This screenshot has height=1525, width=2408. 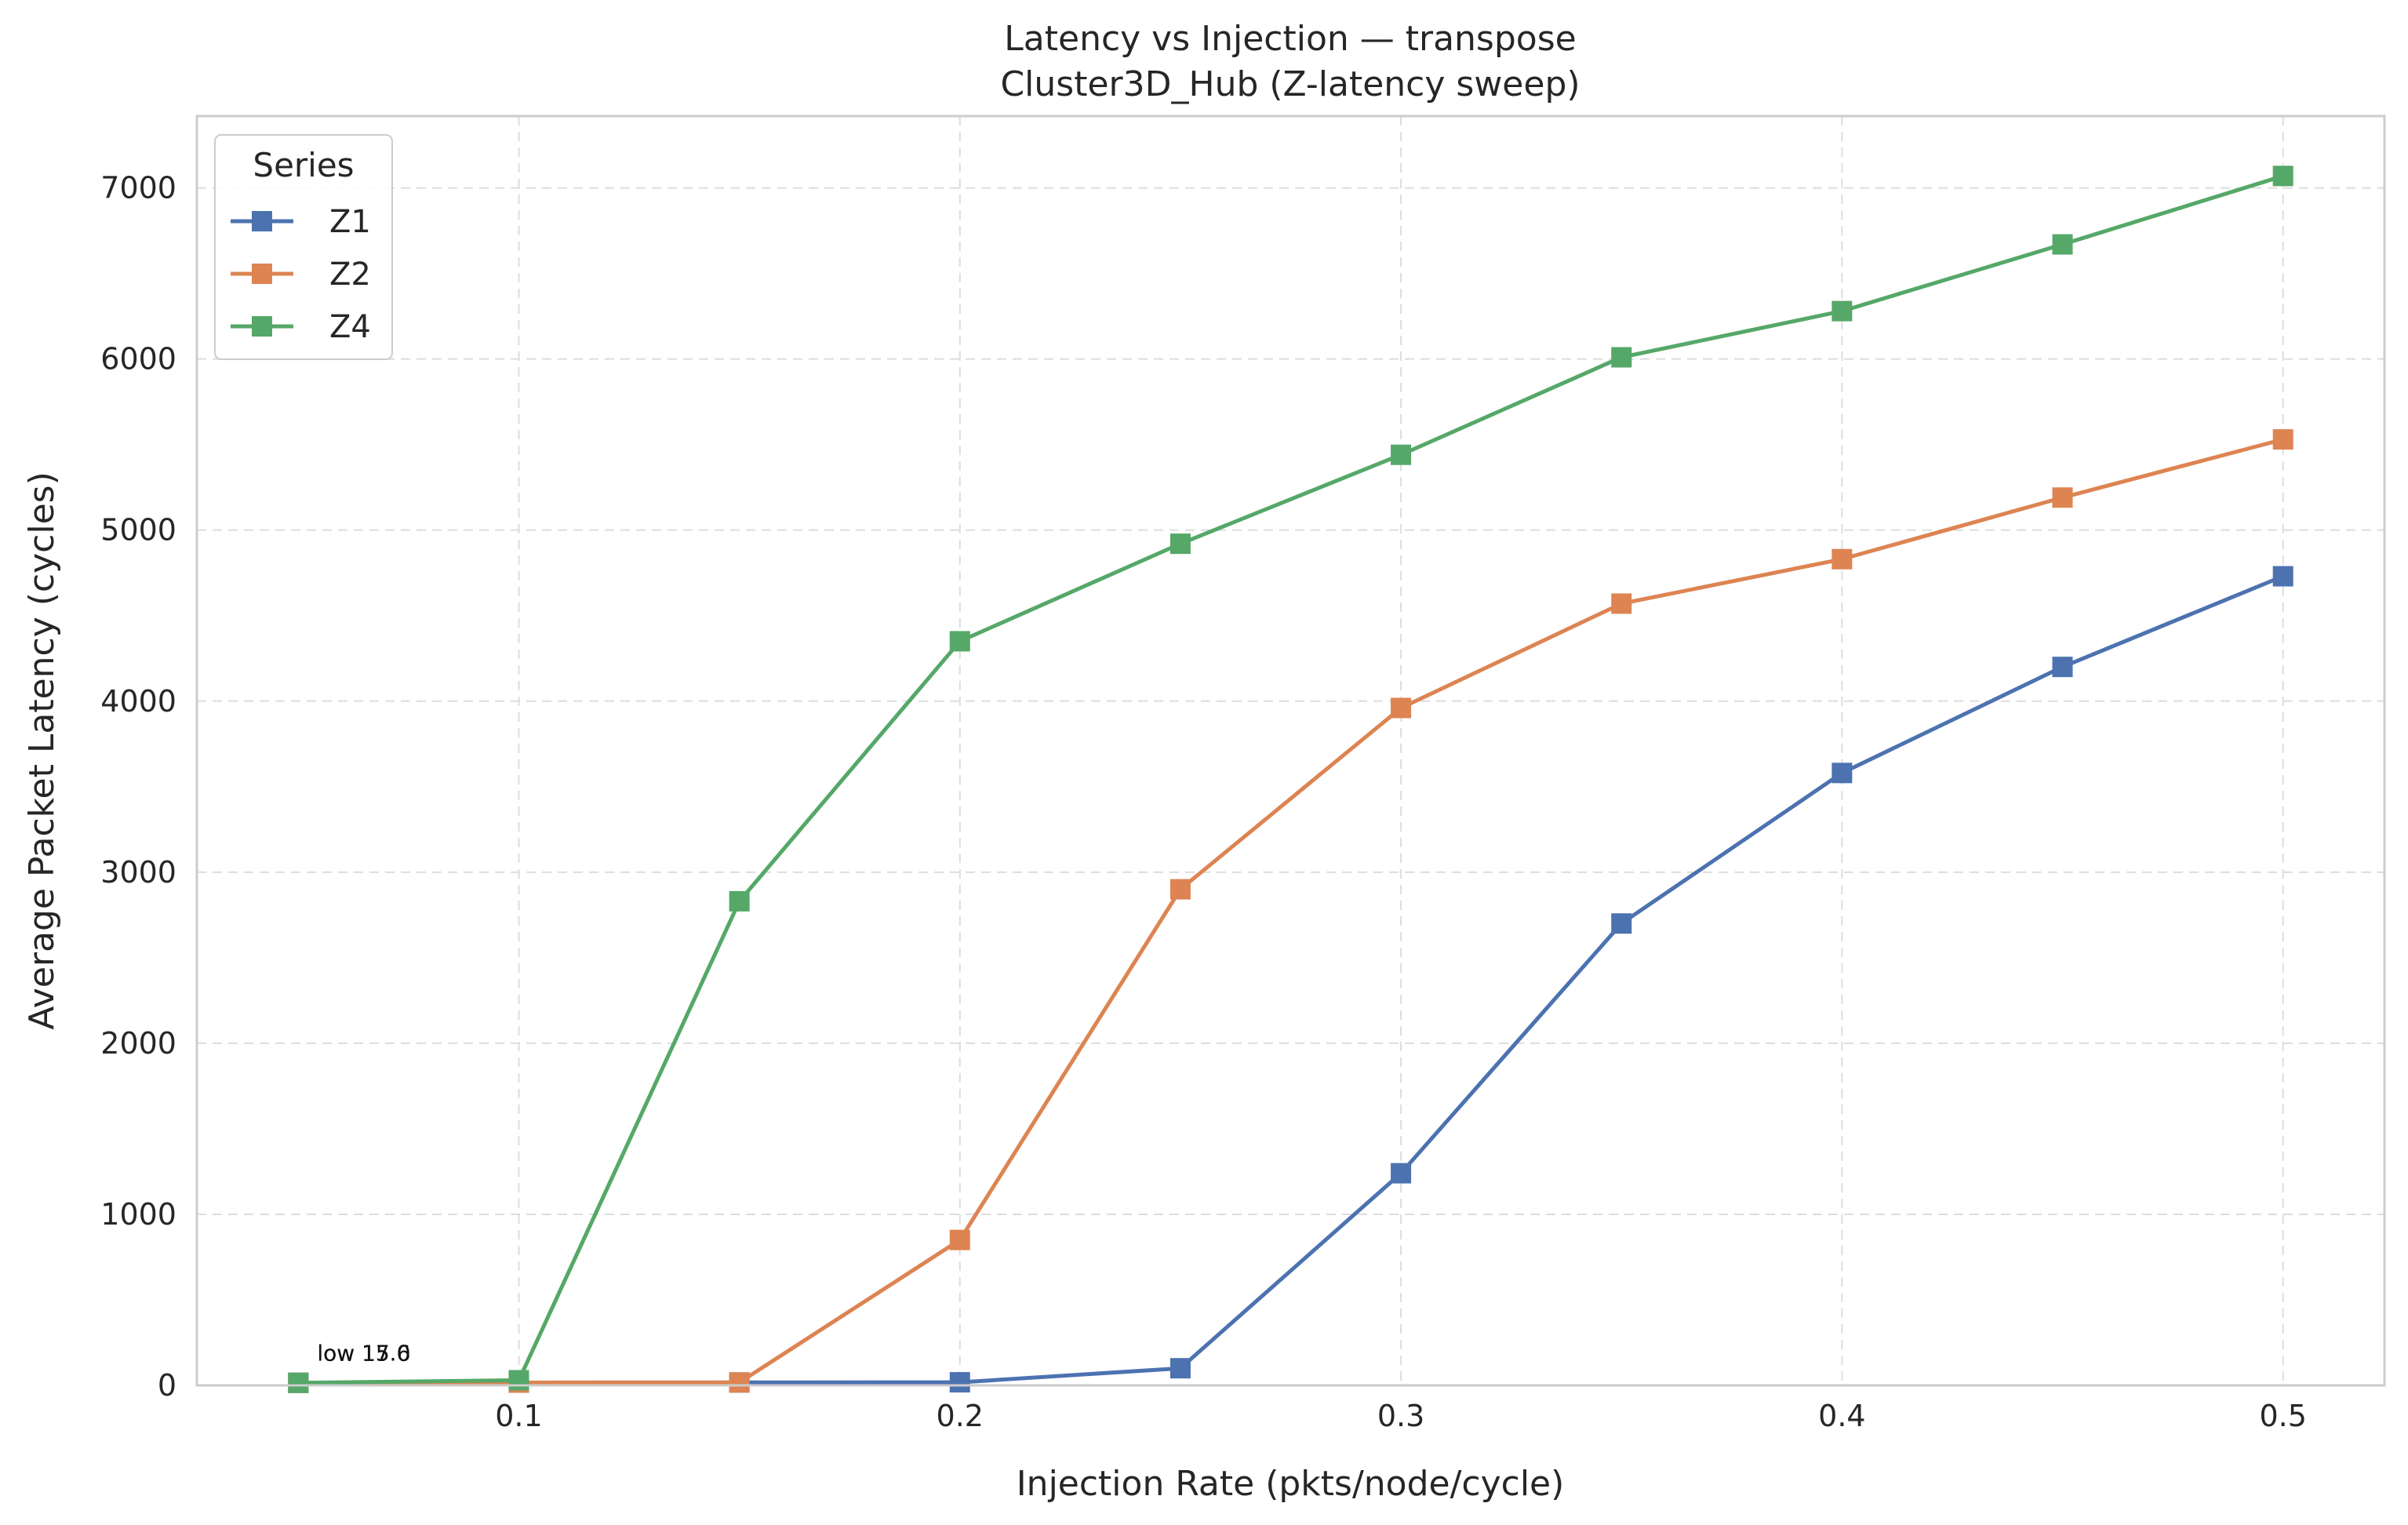 I want to click on x-tick-label: 0.1, so click(x=518, y=1416).